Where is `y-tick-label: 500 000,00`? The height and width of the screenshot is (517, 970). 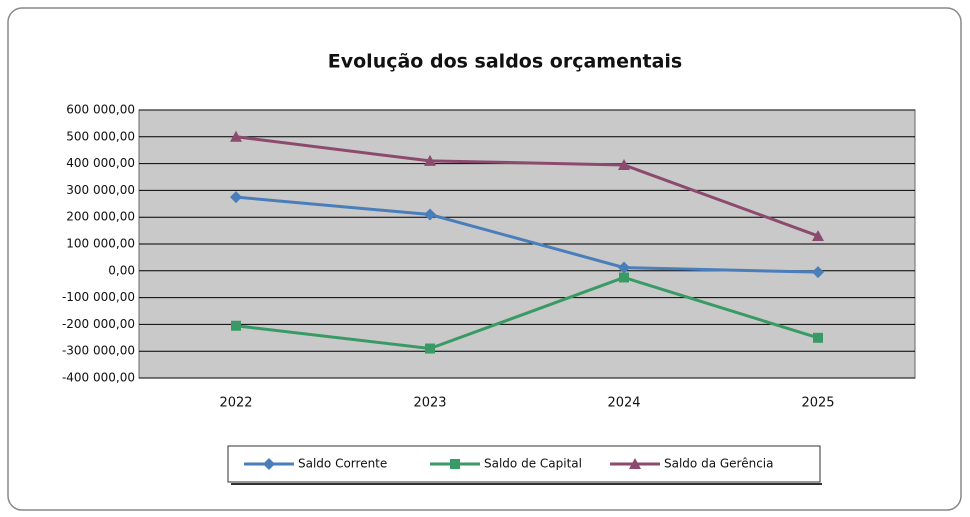
y-tick-label: 500 000,00 is located at coordinates (100, 136).